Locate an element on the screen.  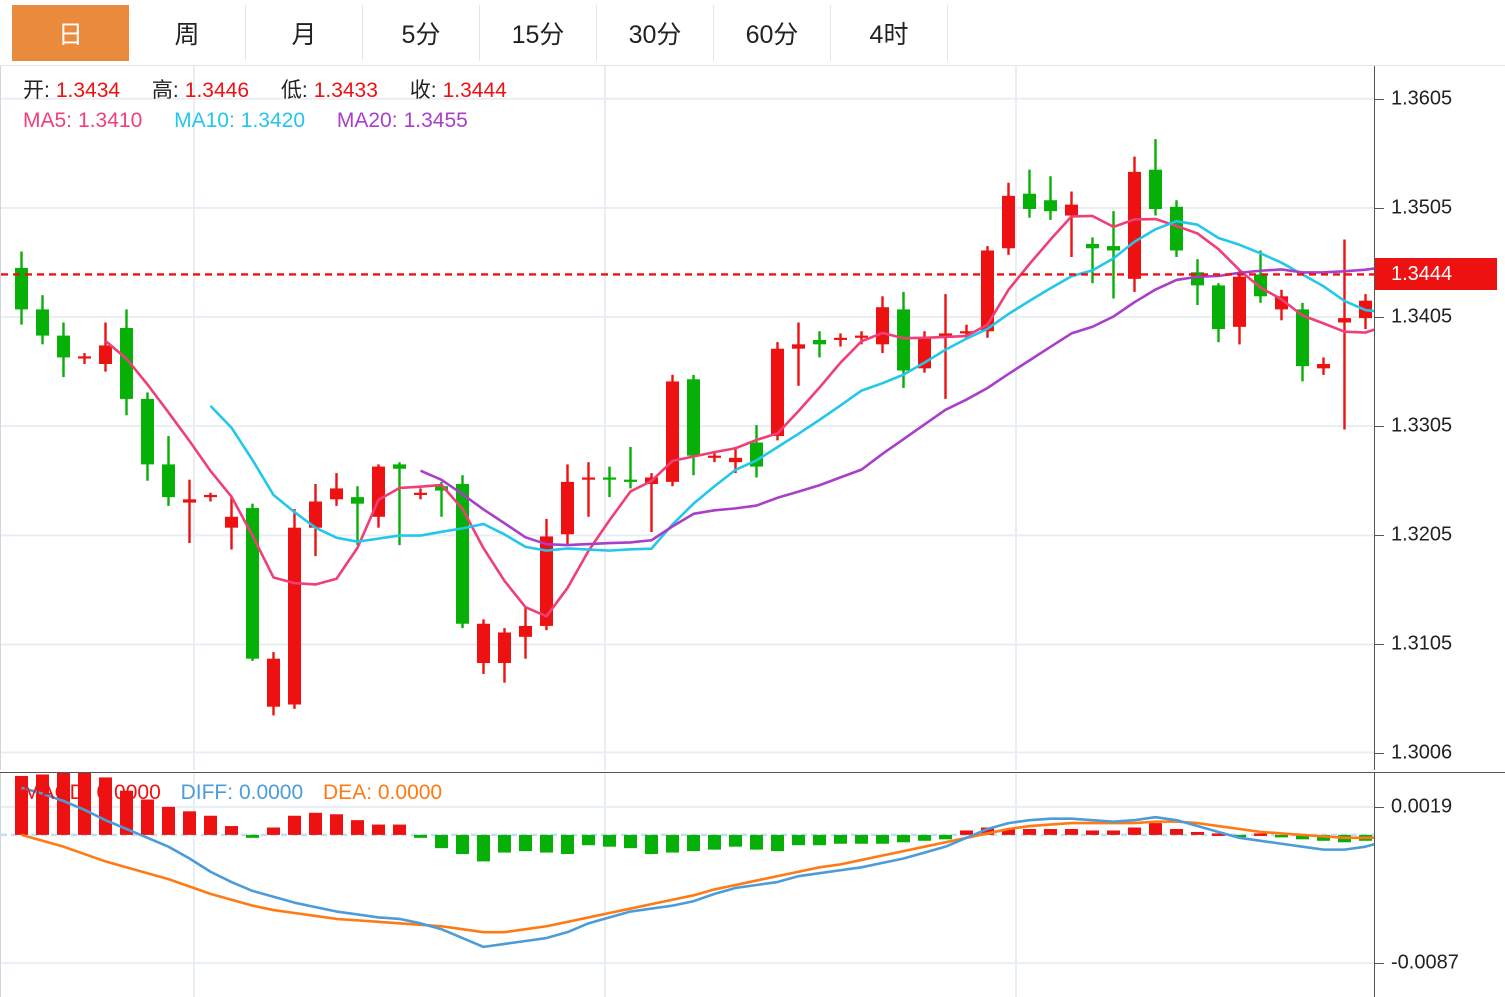
dea-value: 0.0000 is located at coordinates (410, 792).